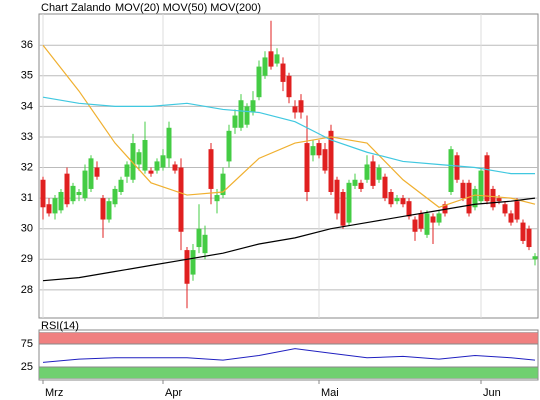  What do you see at coordinates (27, 167) in the screenshot?
I see `y-tick-label: 32` at bounding box center [27, 167].